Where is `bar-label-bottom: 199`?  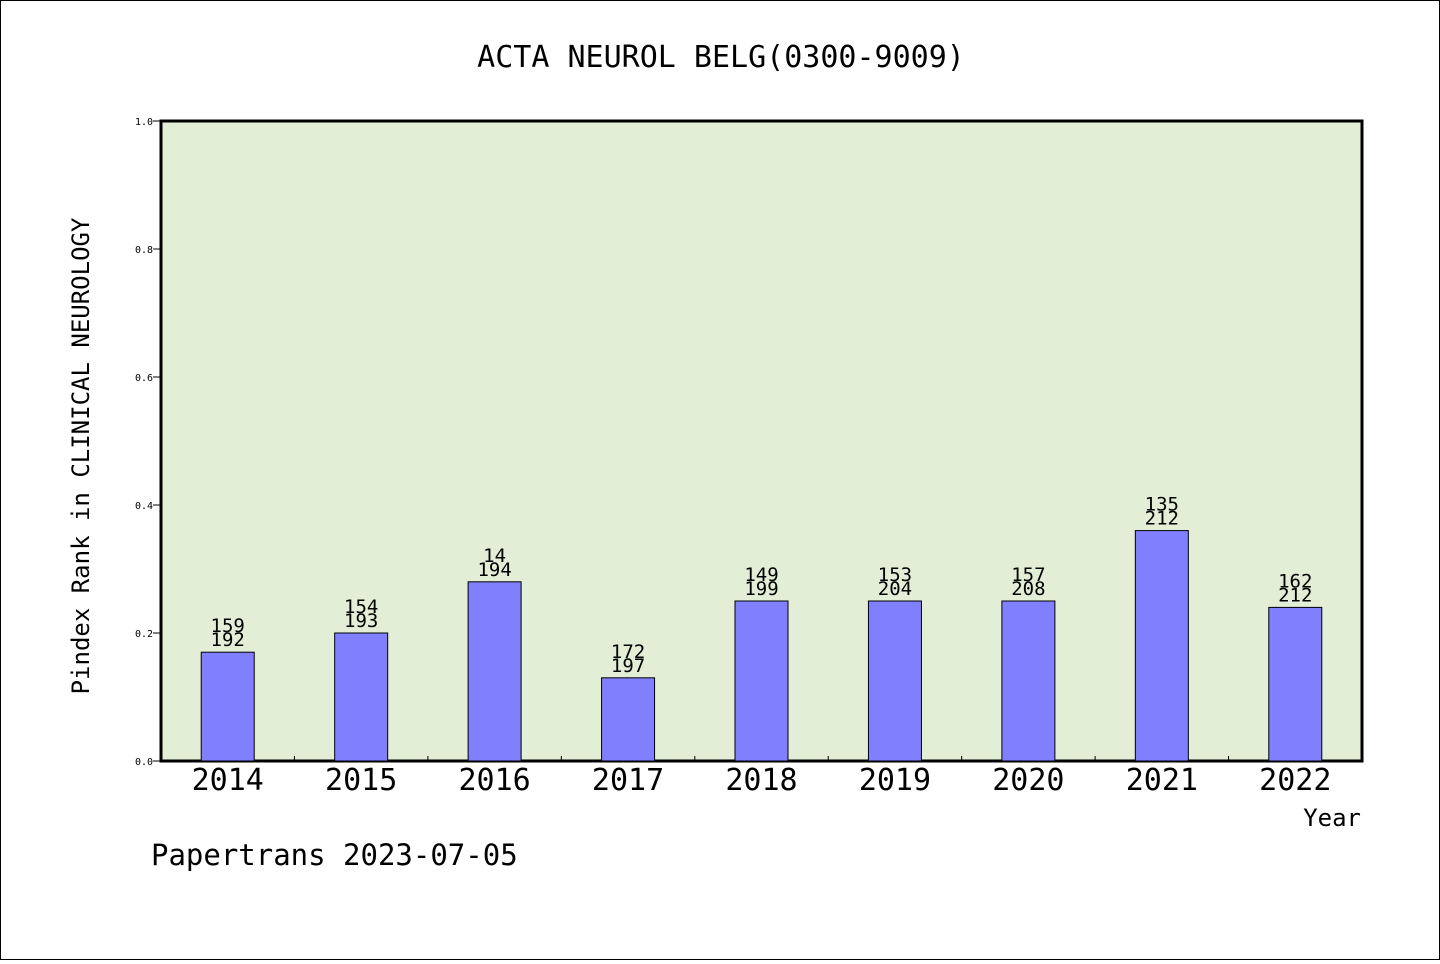 bar-label-bottom: 199 is located at coordinates (761, 589).